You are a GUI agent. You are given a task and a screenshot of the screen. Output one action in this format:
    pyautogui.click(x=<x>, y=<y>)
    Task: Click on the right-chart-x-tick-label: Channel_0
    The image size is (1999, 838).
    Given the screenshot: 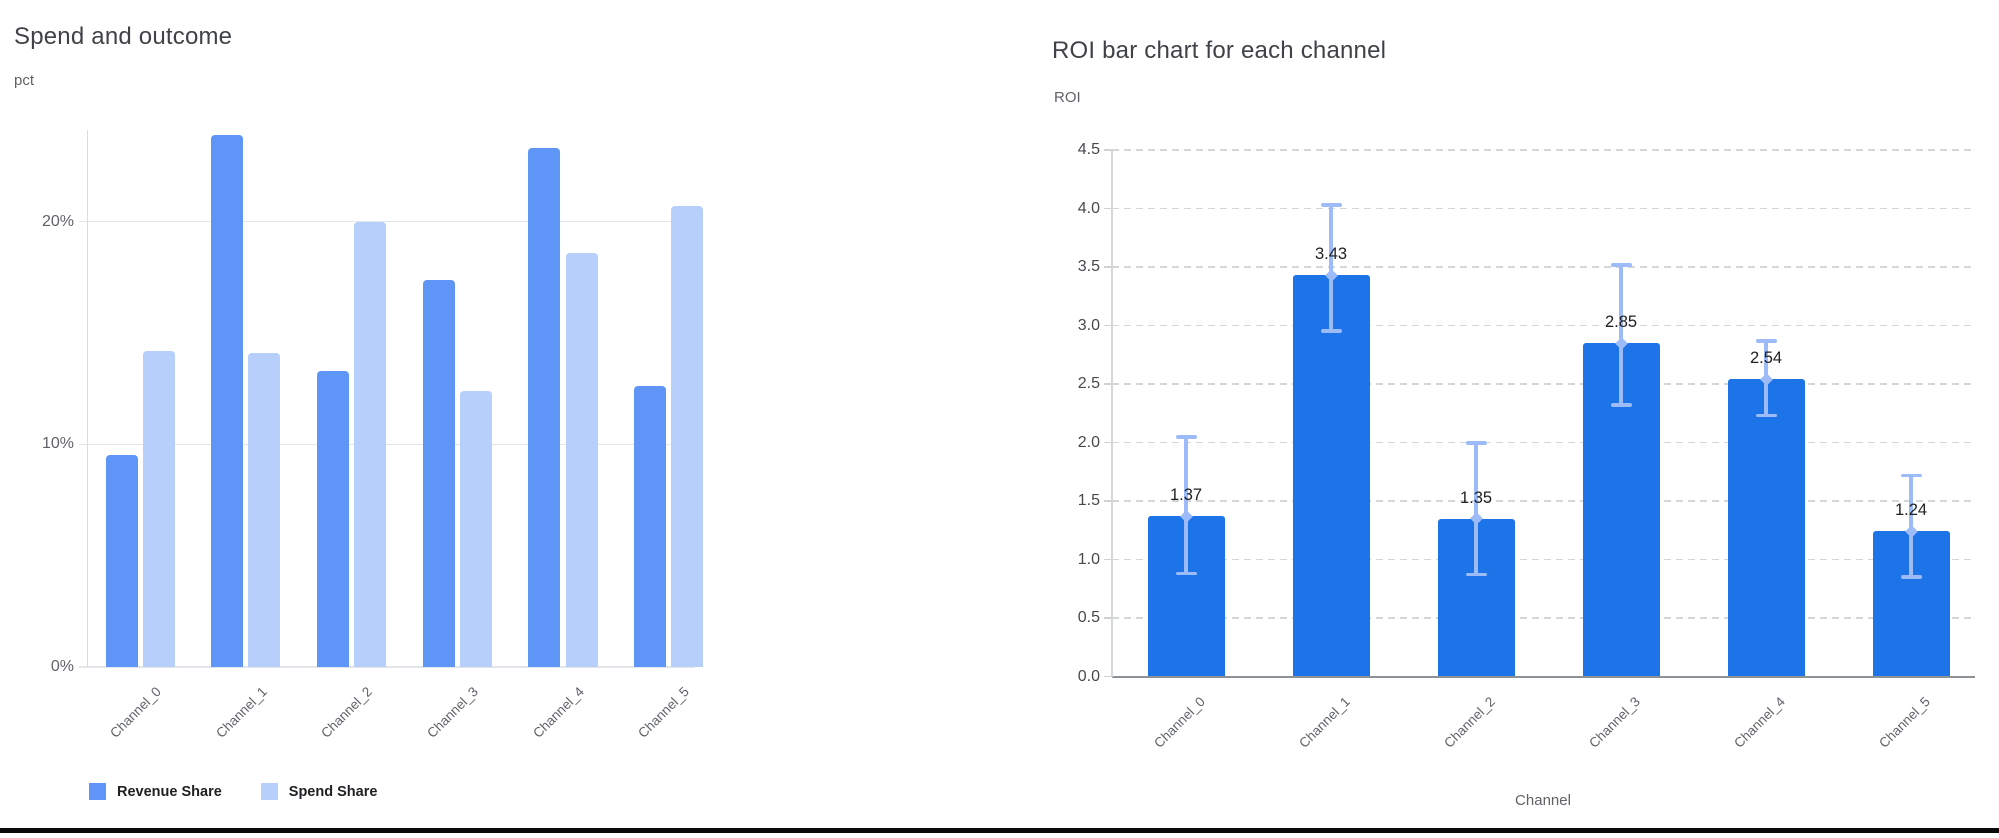 What is the action you would take?
    pyautogui.click(x=1179, y=722)
    